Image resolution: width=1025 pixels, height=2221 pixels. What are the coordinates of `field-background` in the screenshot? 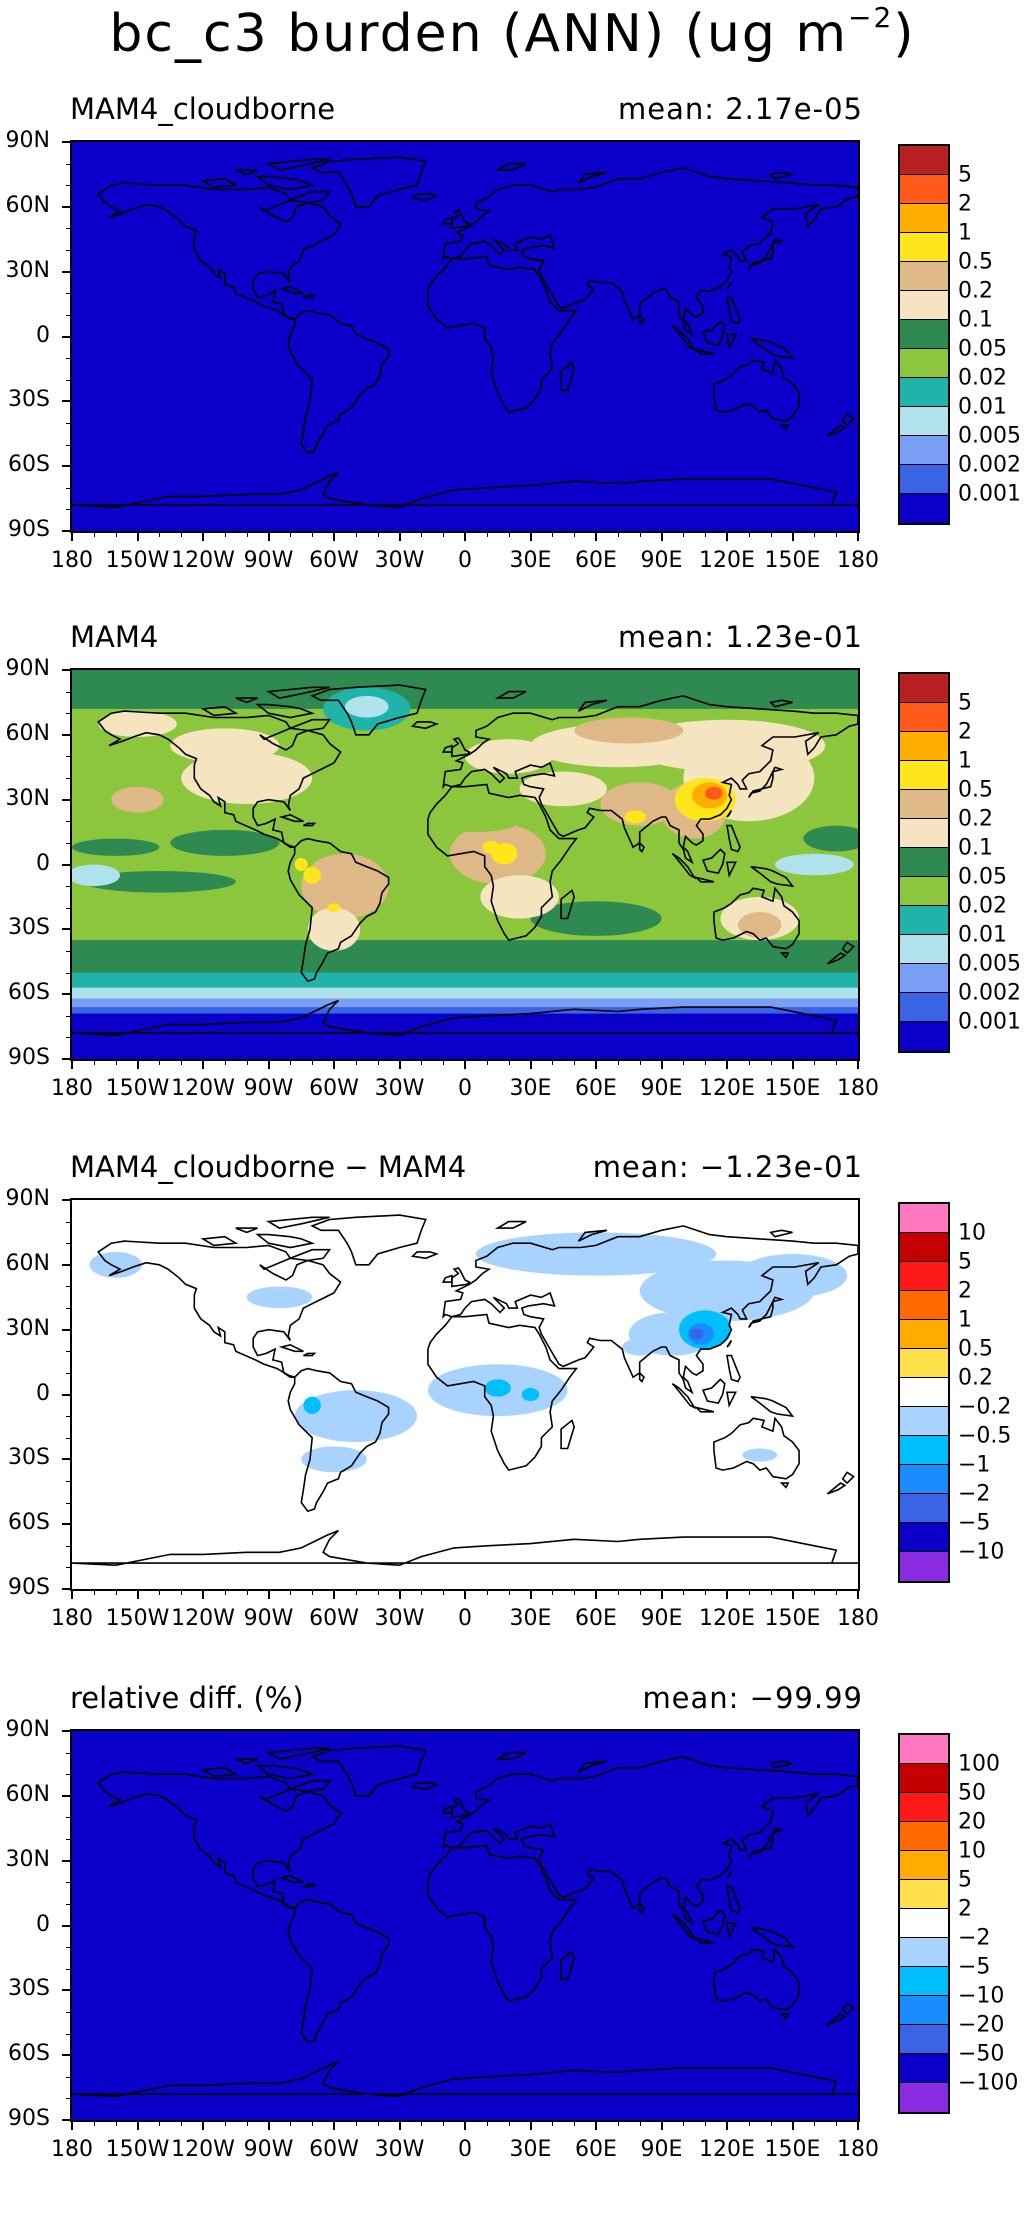 It's located at (465, 336).